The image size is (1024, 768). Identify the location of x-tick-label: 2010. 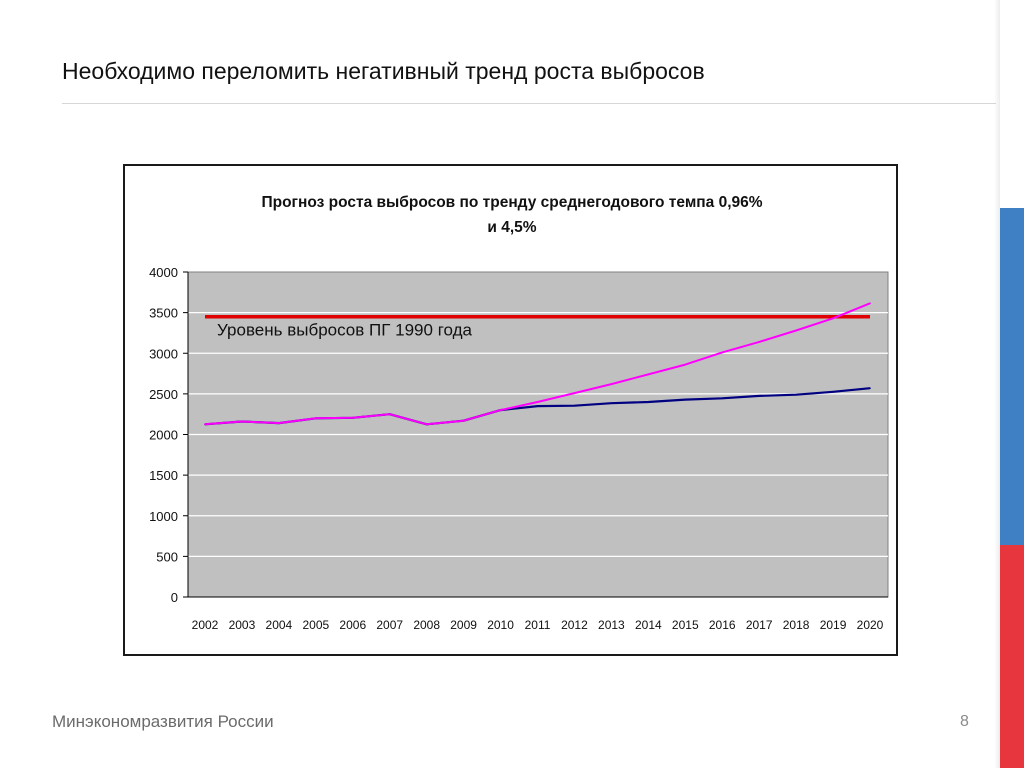
(500, 625).